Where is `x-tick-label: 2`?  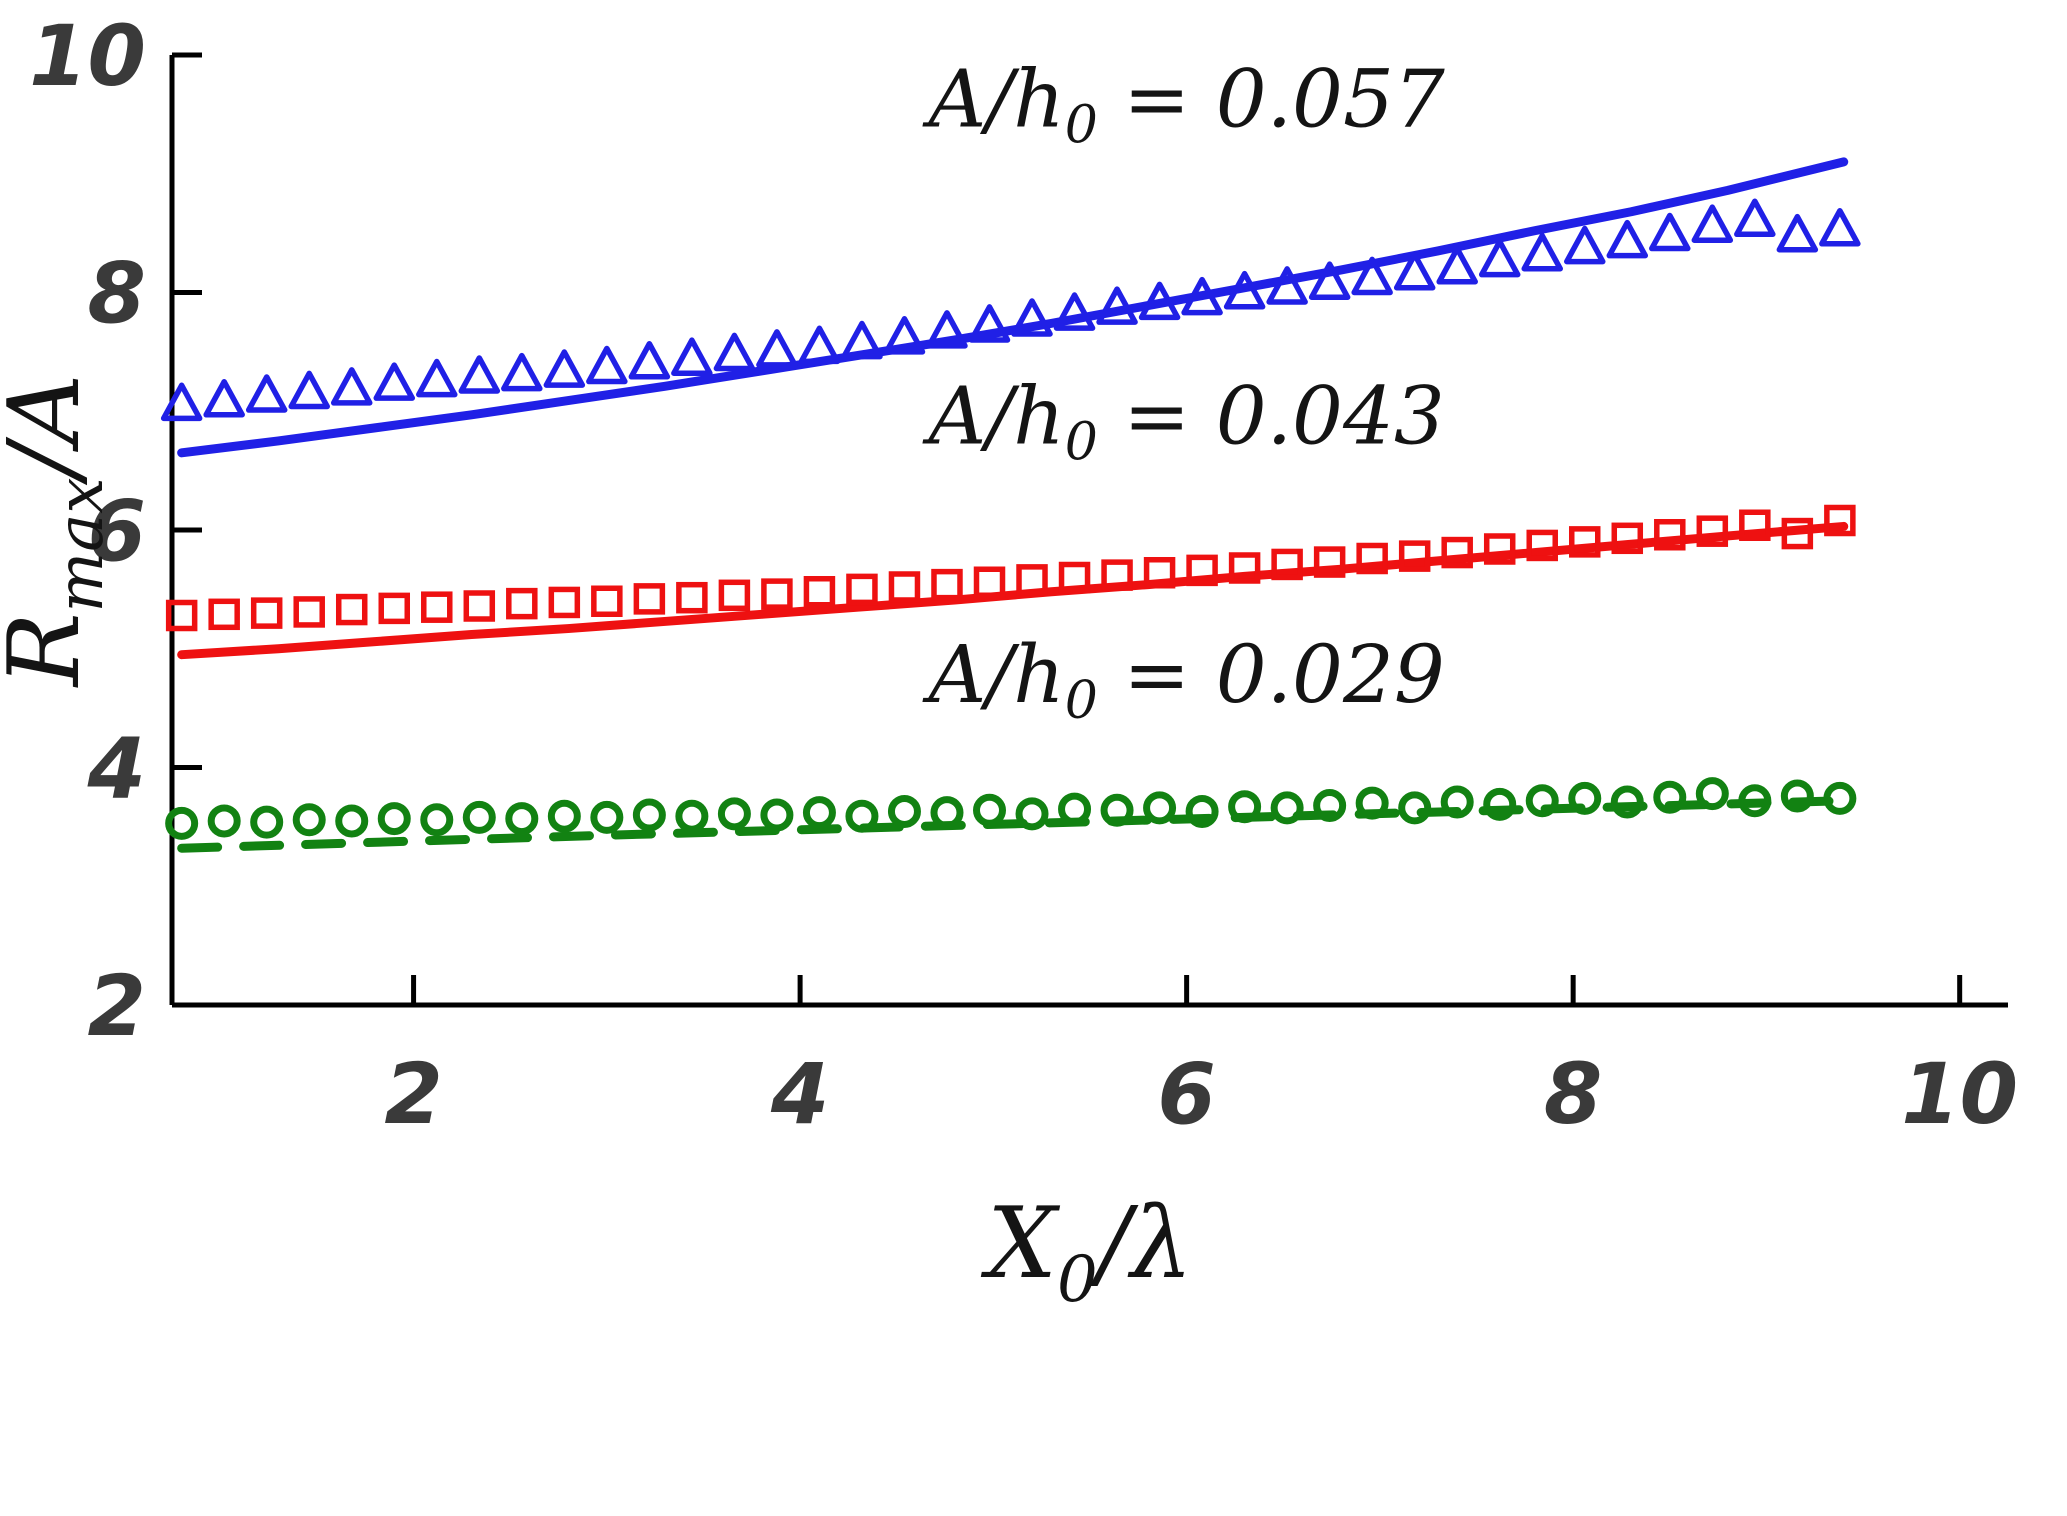 x-tick-label: 2 is located at coordinates (413, 1094).